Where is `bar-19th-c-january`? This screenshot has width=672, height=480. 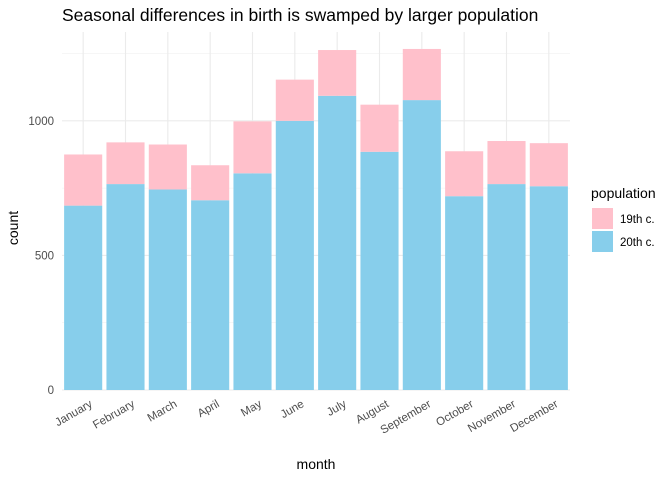 bar-19th-c-january is located at coordinates (83, 180).